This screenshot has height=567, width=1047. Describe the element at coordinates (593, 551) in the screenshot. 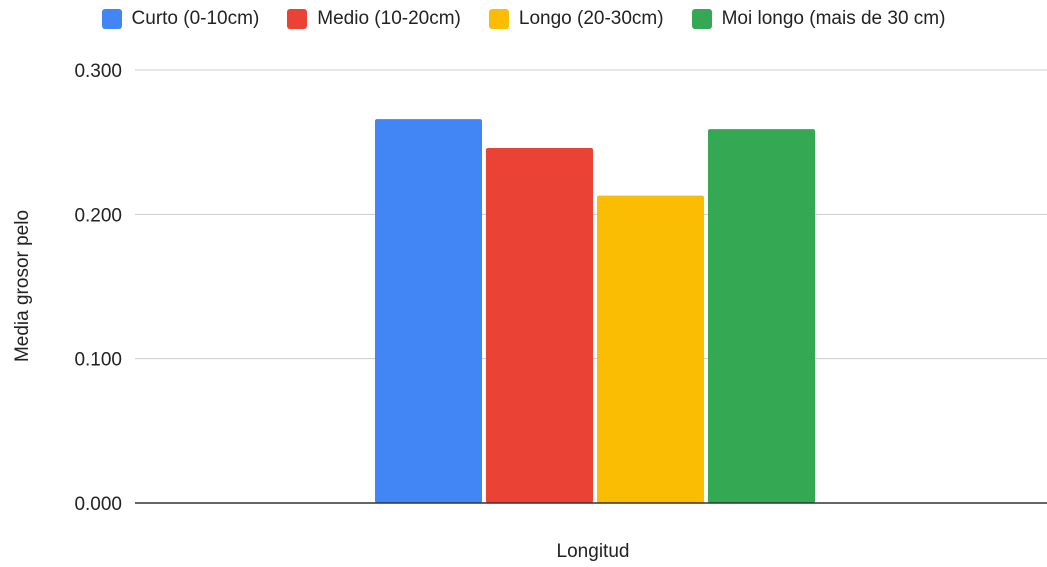

I see `x-axis-title: Longitud` at that location.